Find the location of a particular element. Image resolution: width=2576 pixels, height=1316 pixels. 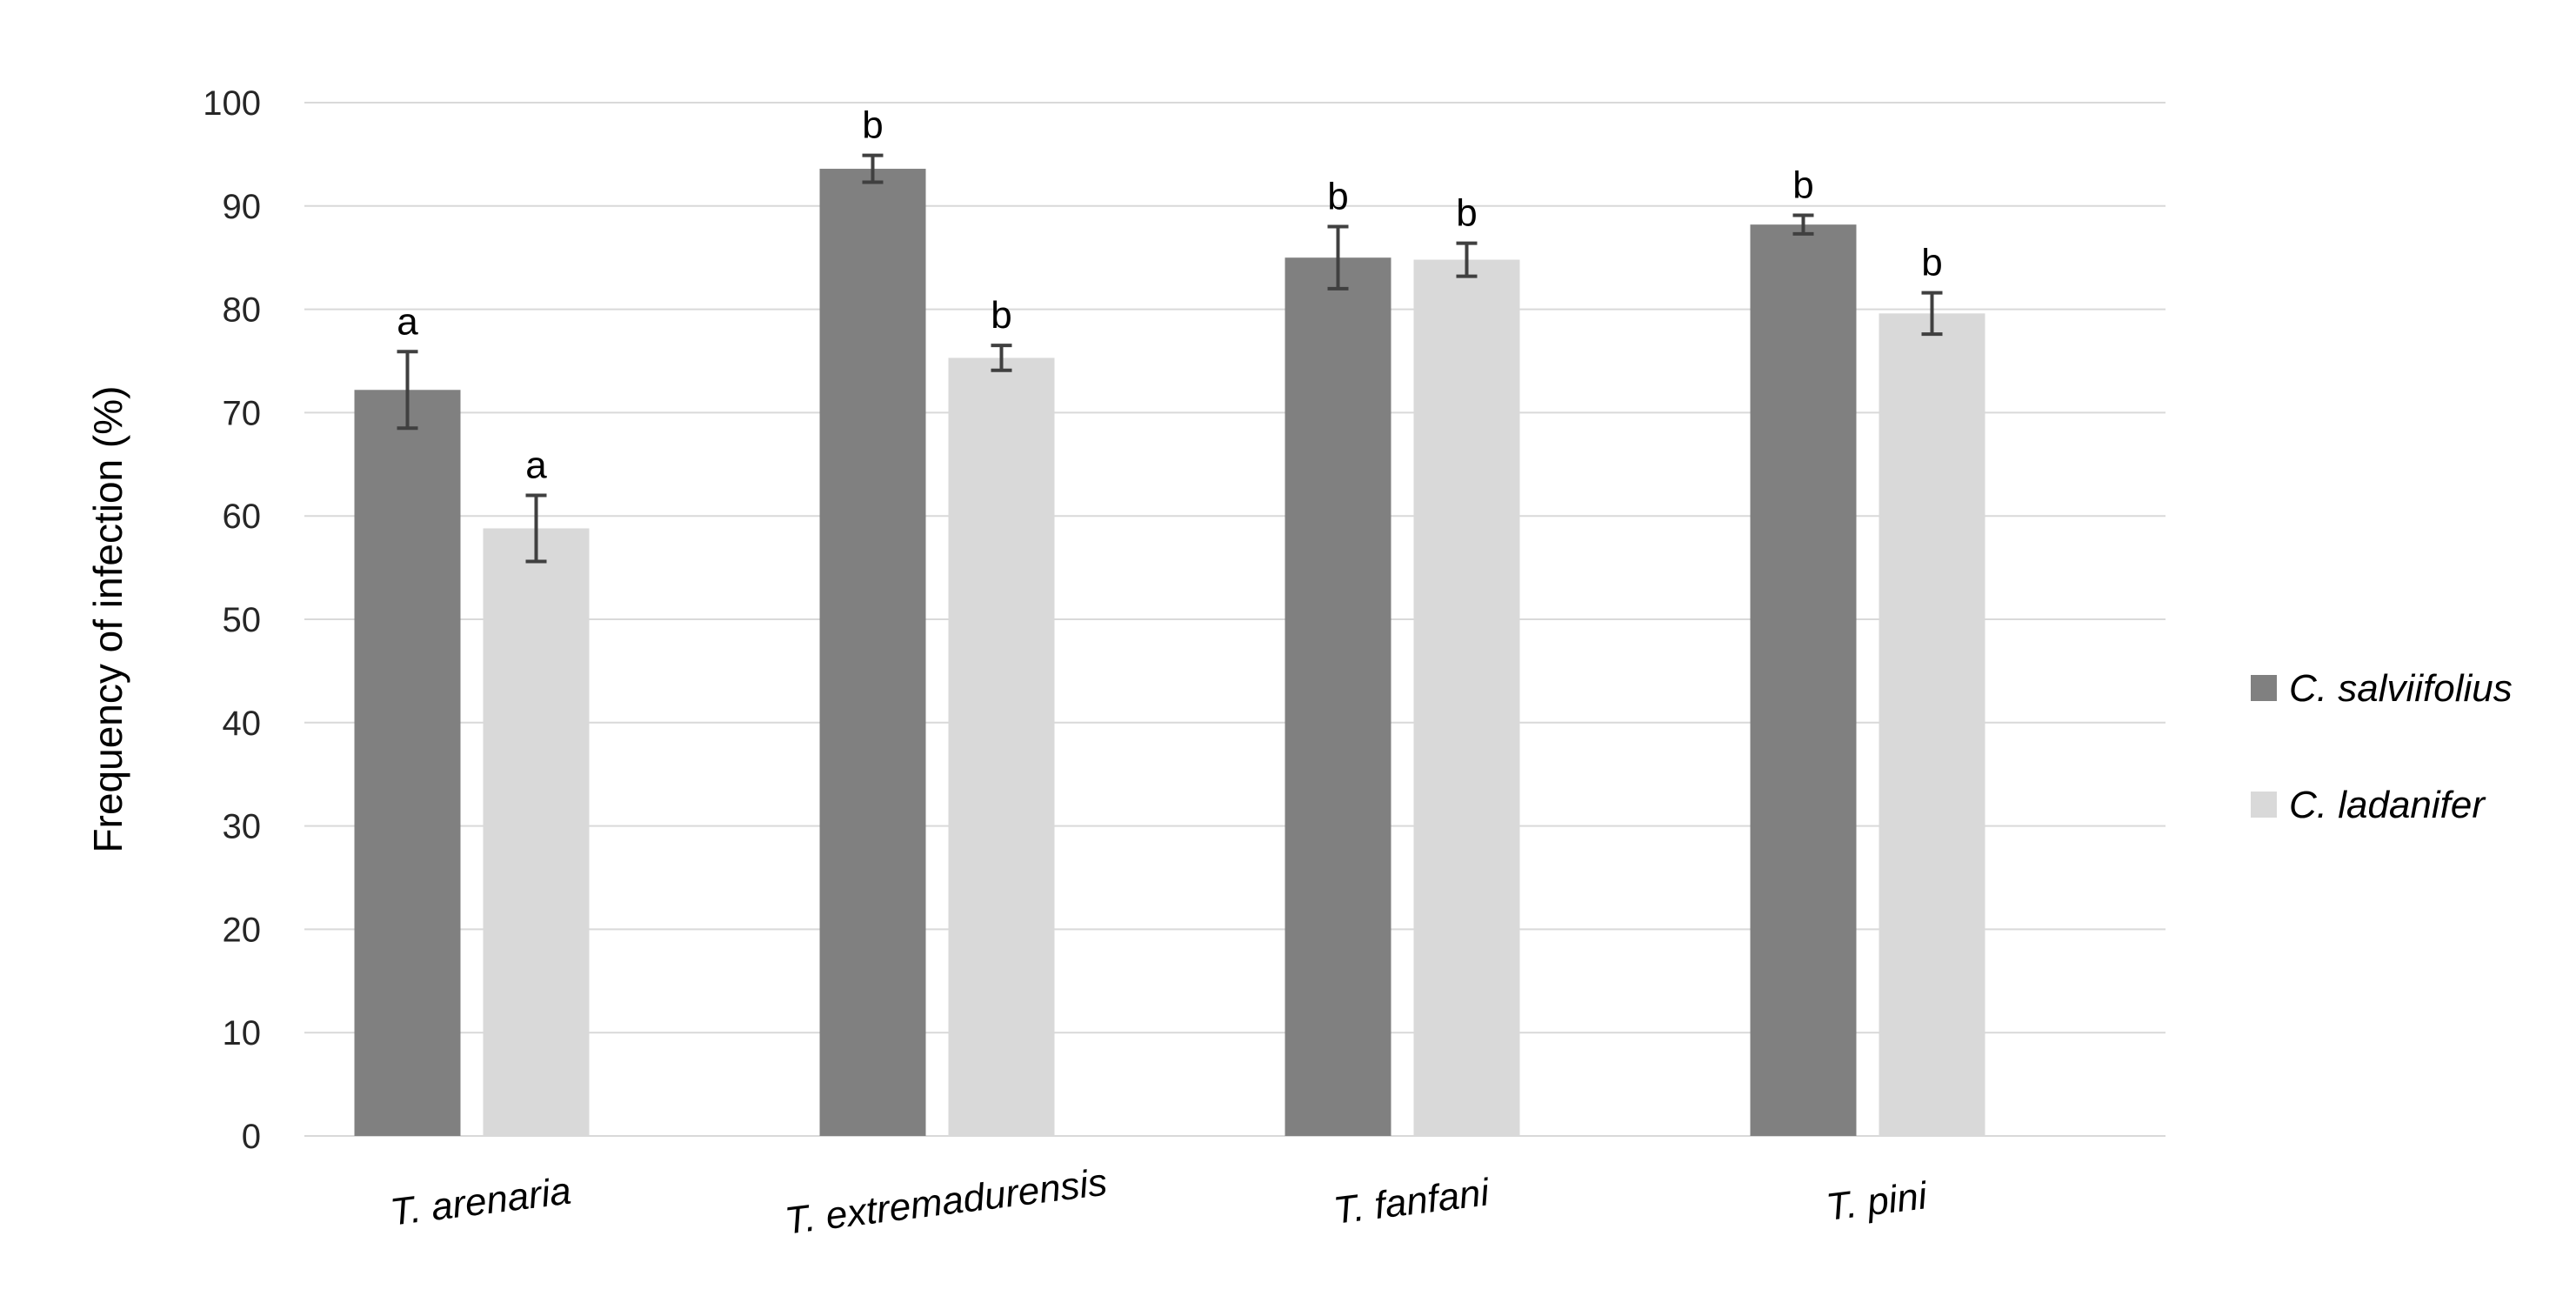

y-tick-label: 0 is located at coordinates (251, 1137).